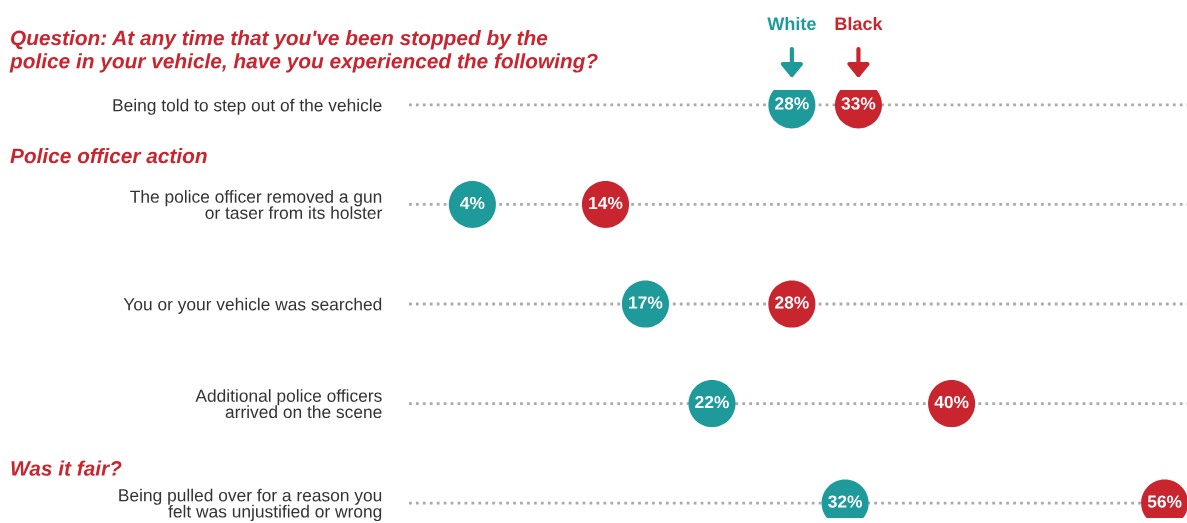 Image resolution: width=1187 pixels, height=523 pixels. Describe the element at coordinates (66, 468) in the screenshot. I see `text: Was it fair?` at that location.